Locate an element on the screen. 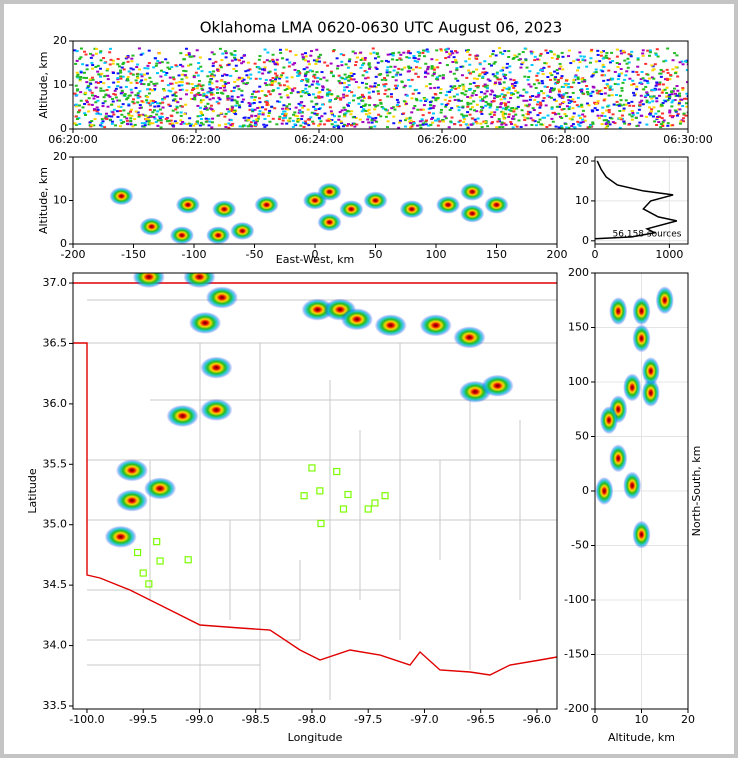  x-tick-label: -98.0 is located at coordinates (312, 719).